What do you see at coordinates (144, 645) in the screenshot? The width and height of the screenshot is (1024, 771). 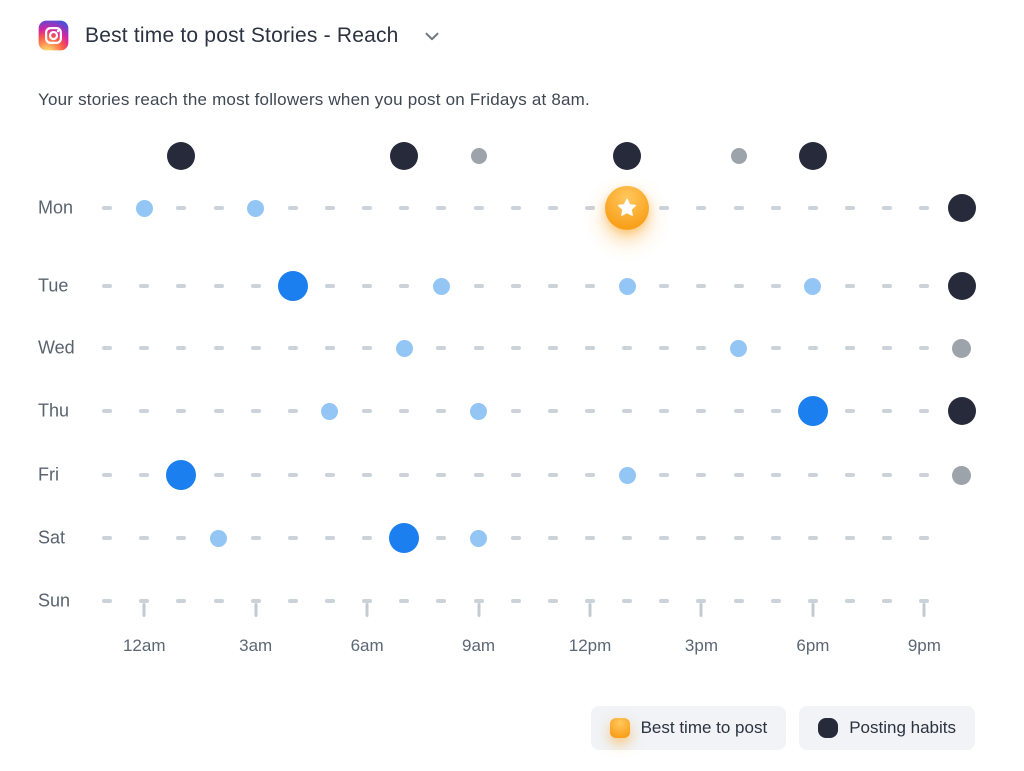 I see `x-axis-label-12am: 12am` at bounding box center [144, 645].